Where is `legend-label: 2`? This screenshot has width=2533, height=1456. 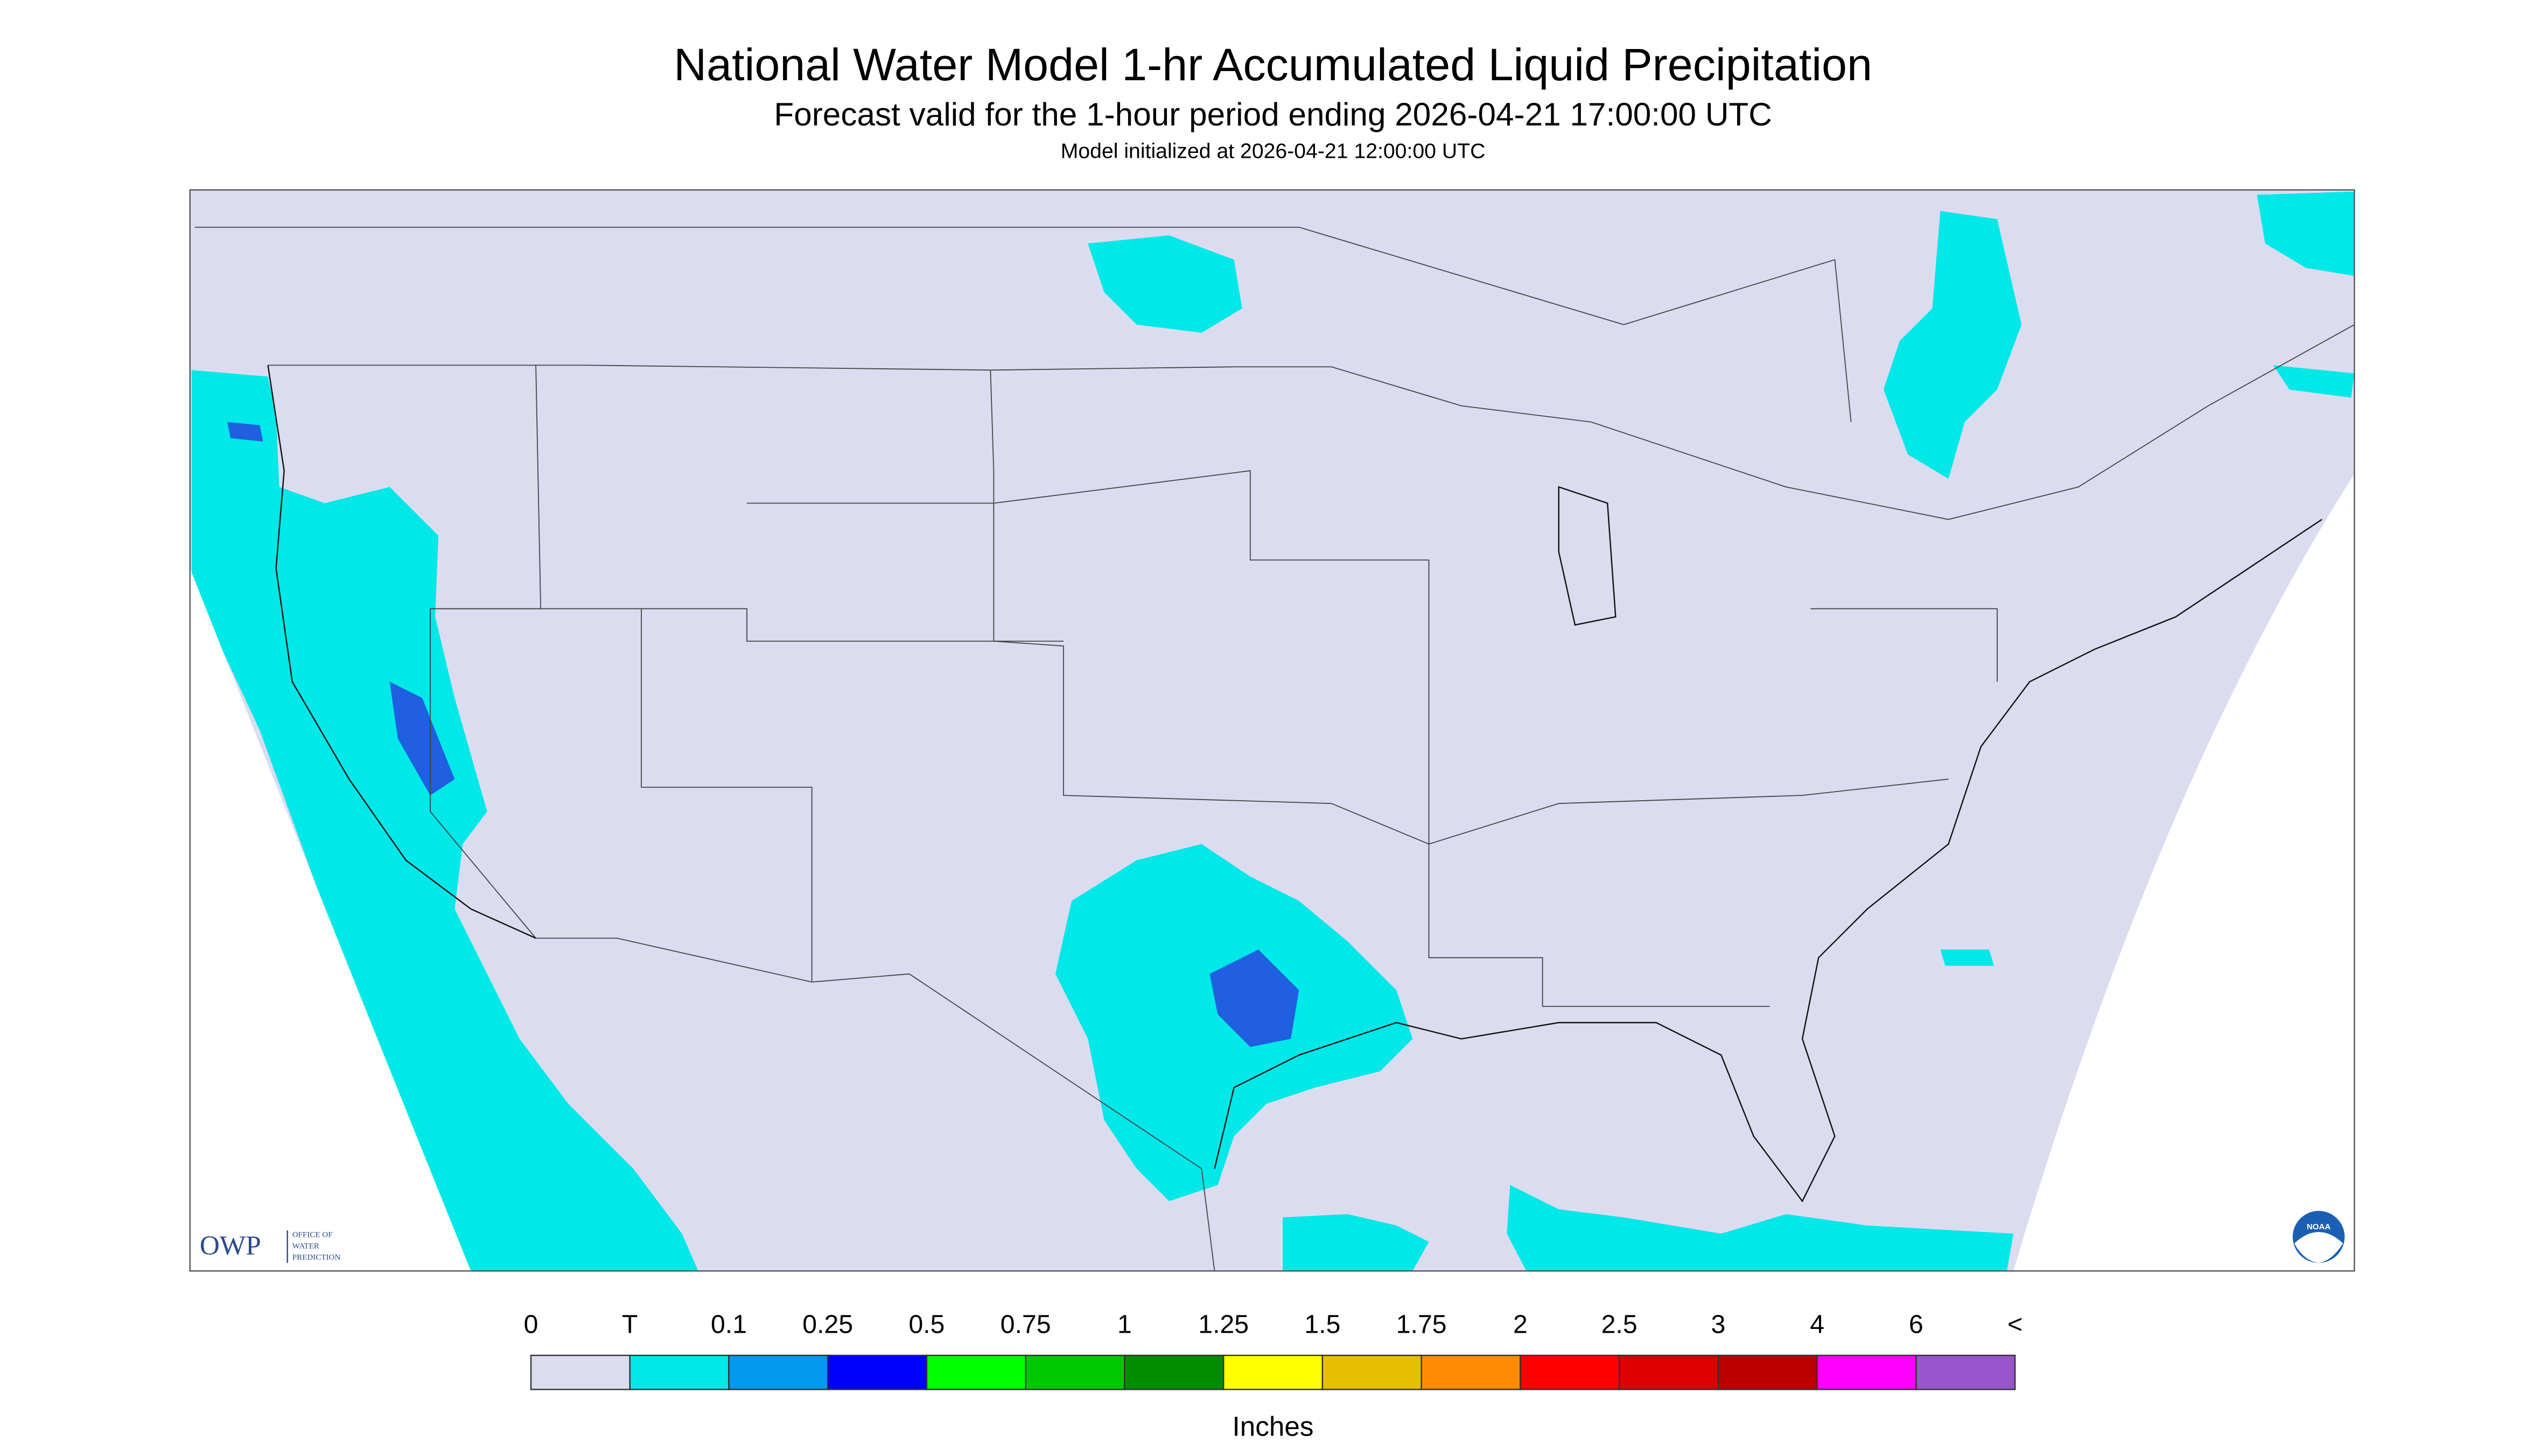
legend-label: 2 is located at coordinates (1520, 1324).